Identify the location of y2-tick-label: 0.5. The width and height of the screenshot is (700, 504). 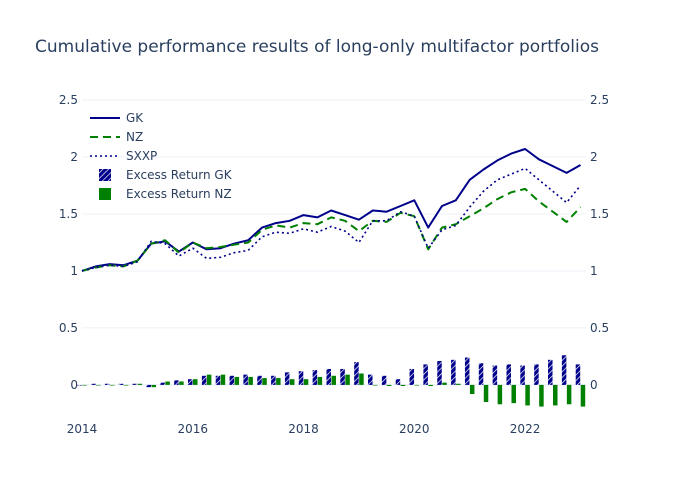
(599, 328).